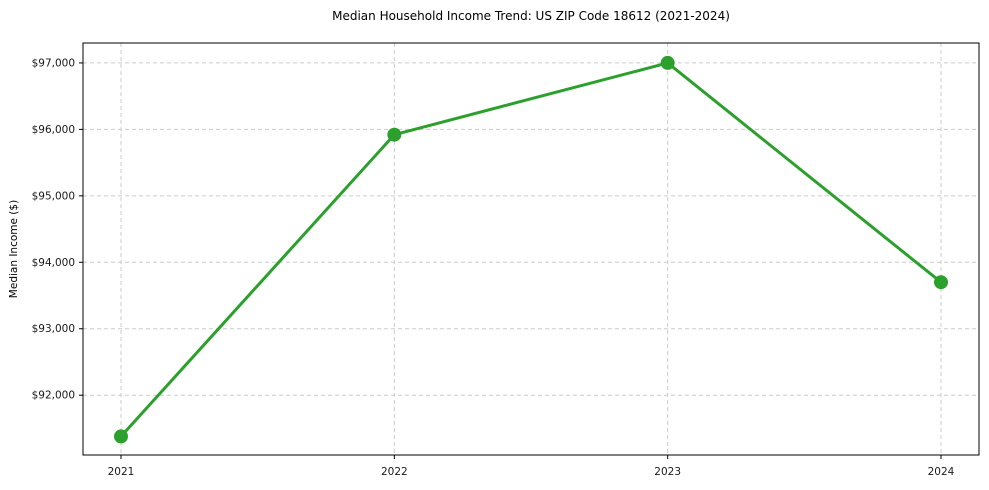 The height and width of the screenshot is (490, 989). I want to click on x-tick-label: 2022, so click(394, 472).